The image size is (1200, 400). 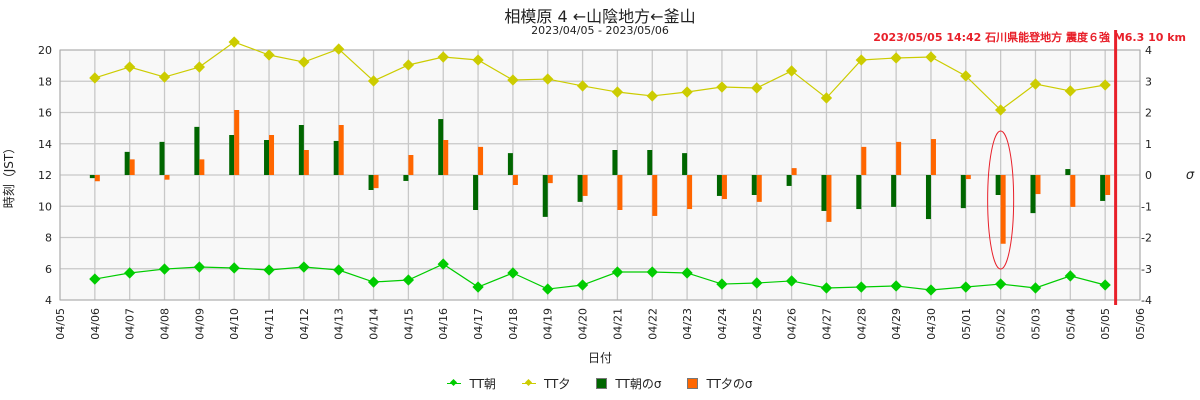 What do you see at coordinates (600, 358) in the screenshot?
I see `x-axis-label: 日付` at bounding box center [600, 358].